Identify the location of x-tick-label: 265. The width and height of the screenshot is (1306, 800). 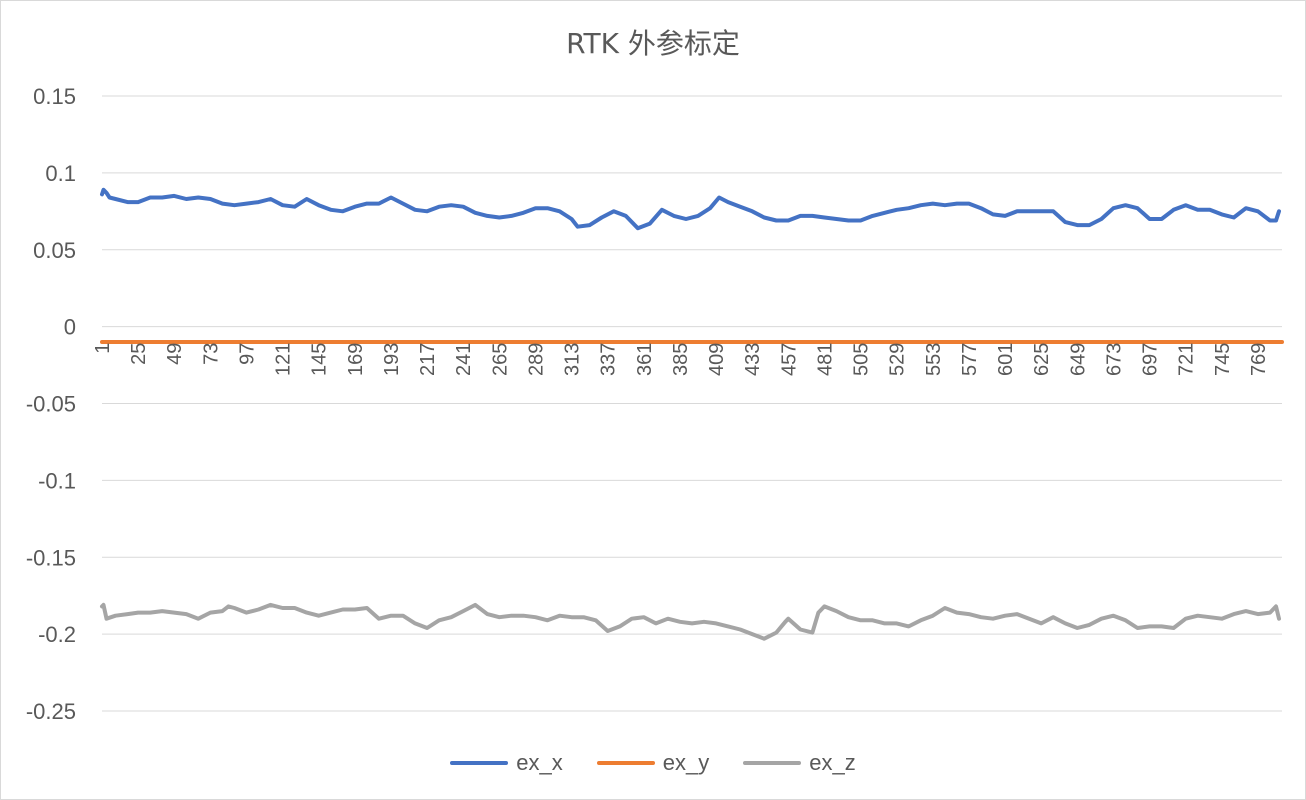
(500, 359).